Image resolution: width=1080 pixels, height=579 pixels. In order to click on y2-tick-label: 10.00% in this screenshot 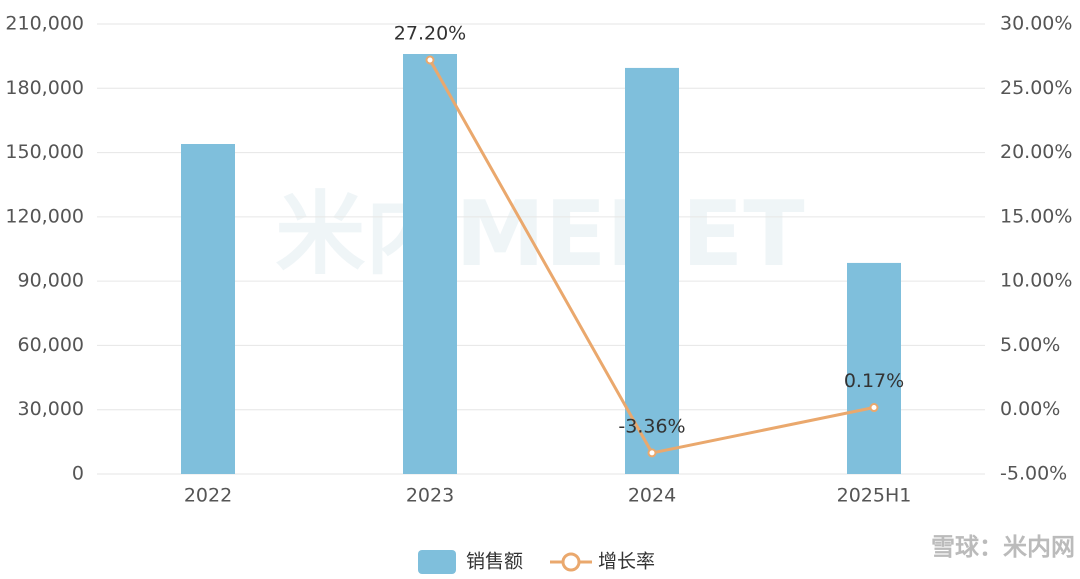, I will do `click(1036, 281)`.